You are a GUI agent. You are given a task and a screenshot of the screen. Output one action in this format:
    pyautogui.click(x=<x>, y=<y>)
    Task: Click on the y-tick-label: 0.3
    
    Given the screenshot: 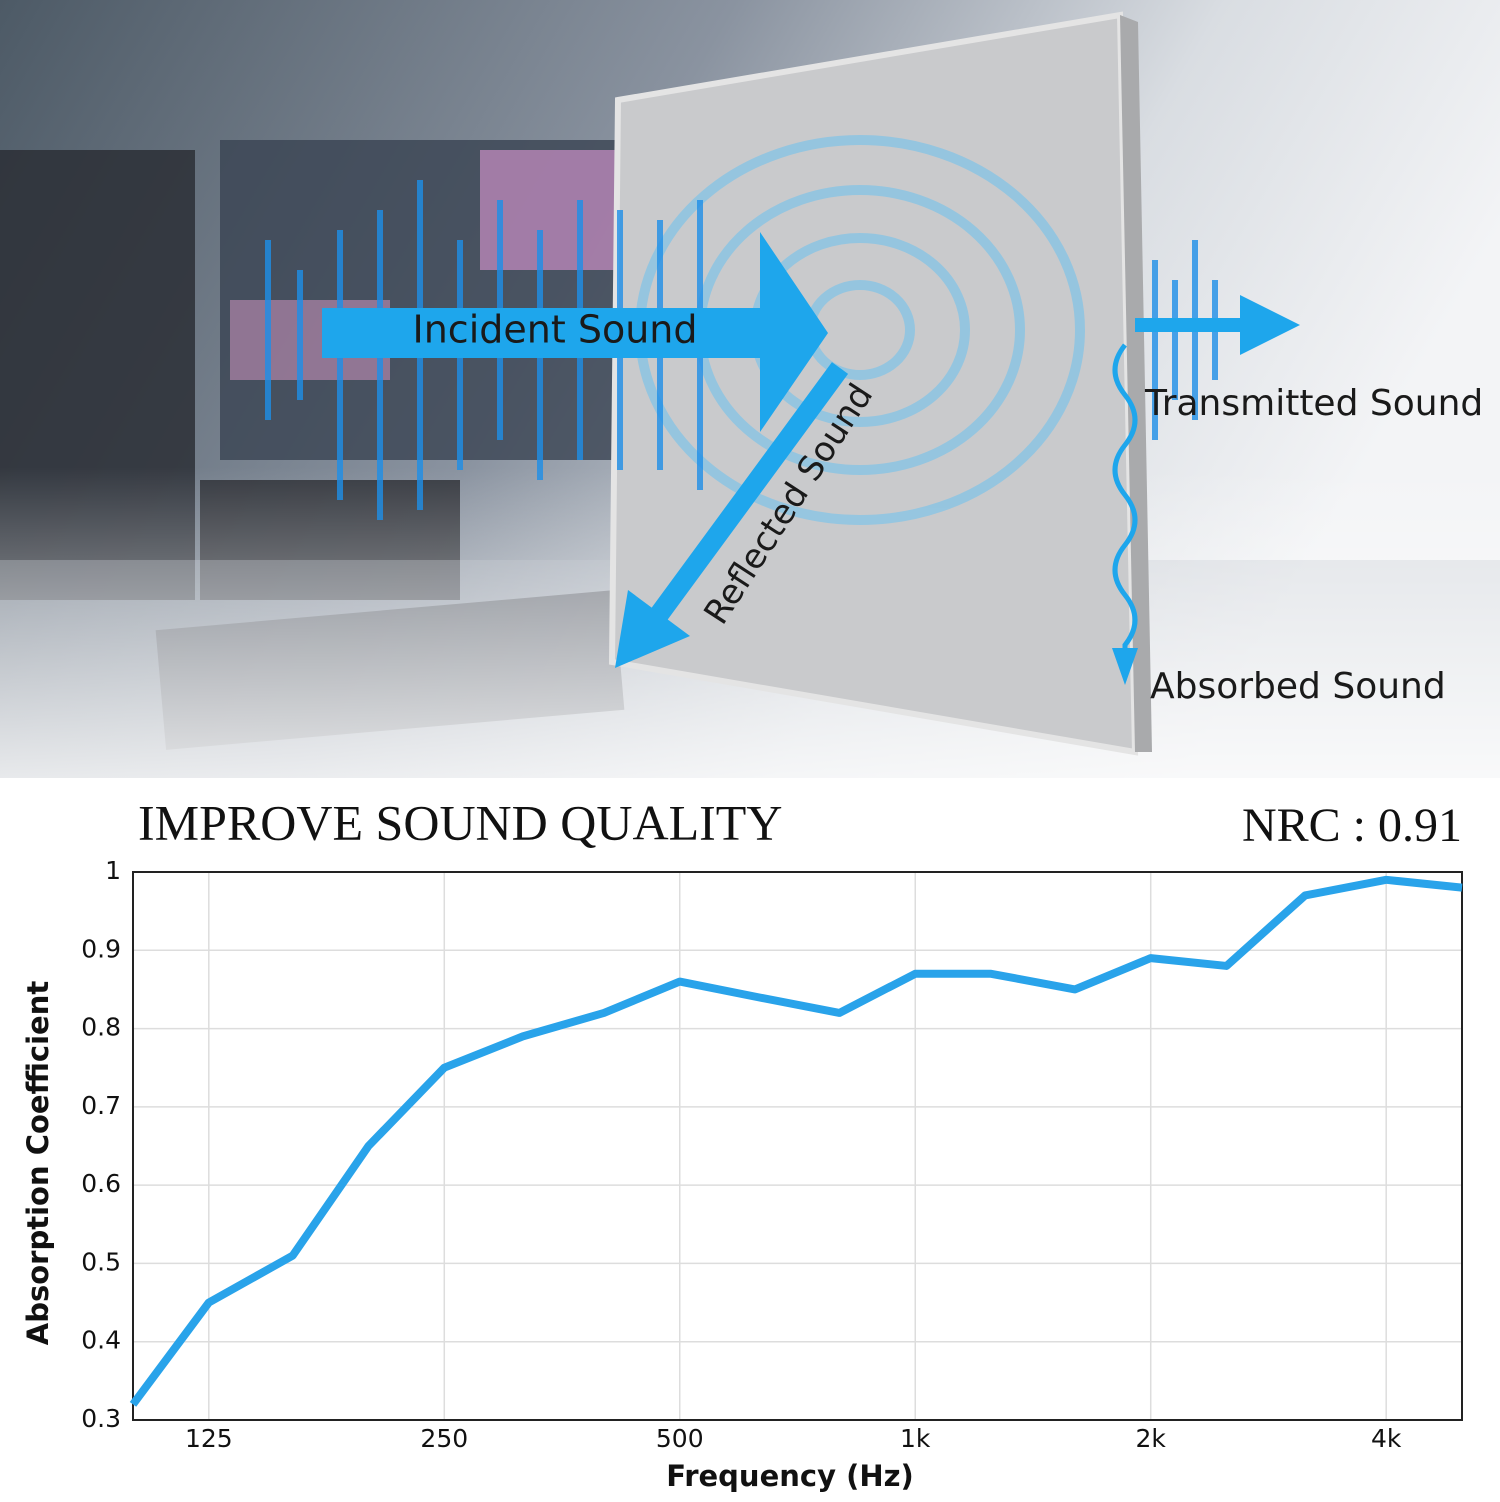 What is the action you would take?
    pyautogui.click(x=101, y=1418)
    